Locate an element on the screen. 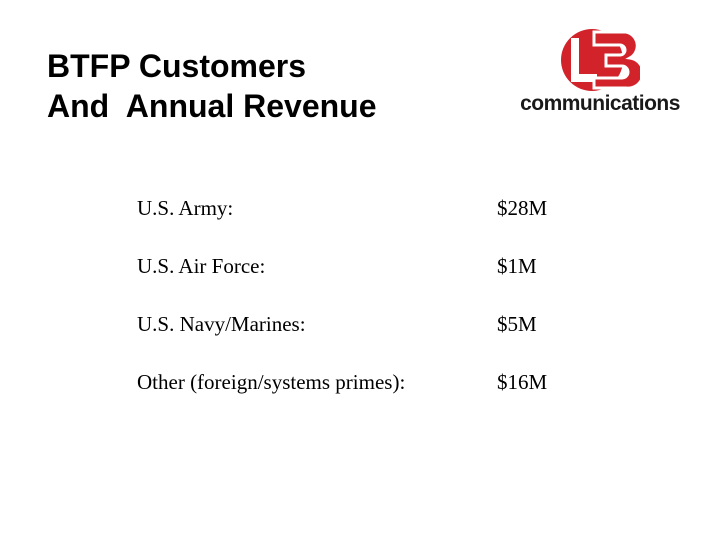  list-item: U.S. Navy/Marines: $5M is located at coordinates (367, 341).